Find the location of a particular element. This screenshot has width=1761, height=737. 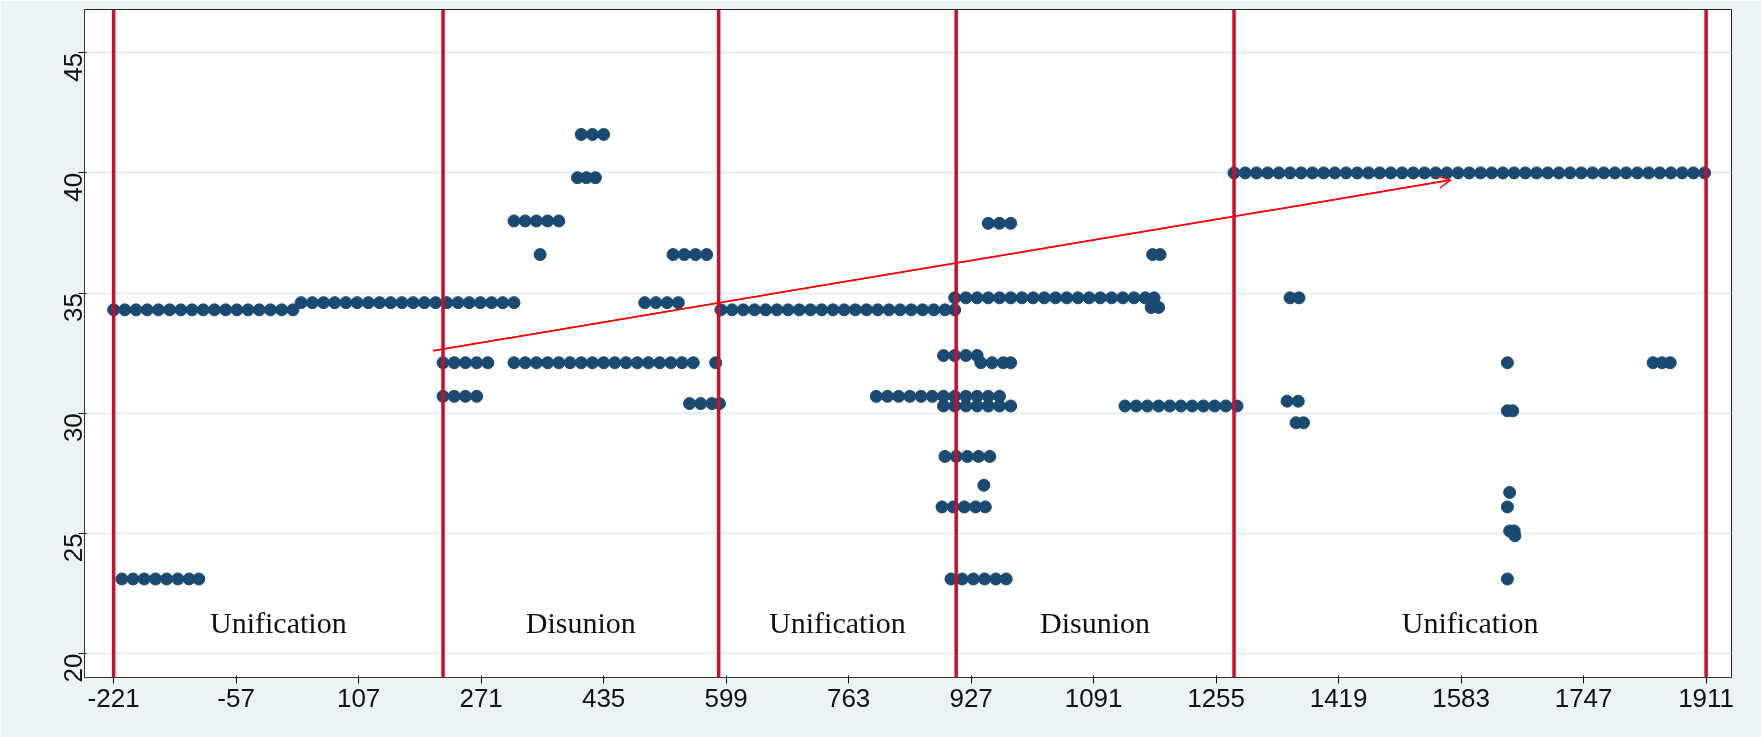

x-tick-label: 107 is located at coordinates (358, 697).